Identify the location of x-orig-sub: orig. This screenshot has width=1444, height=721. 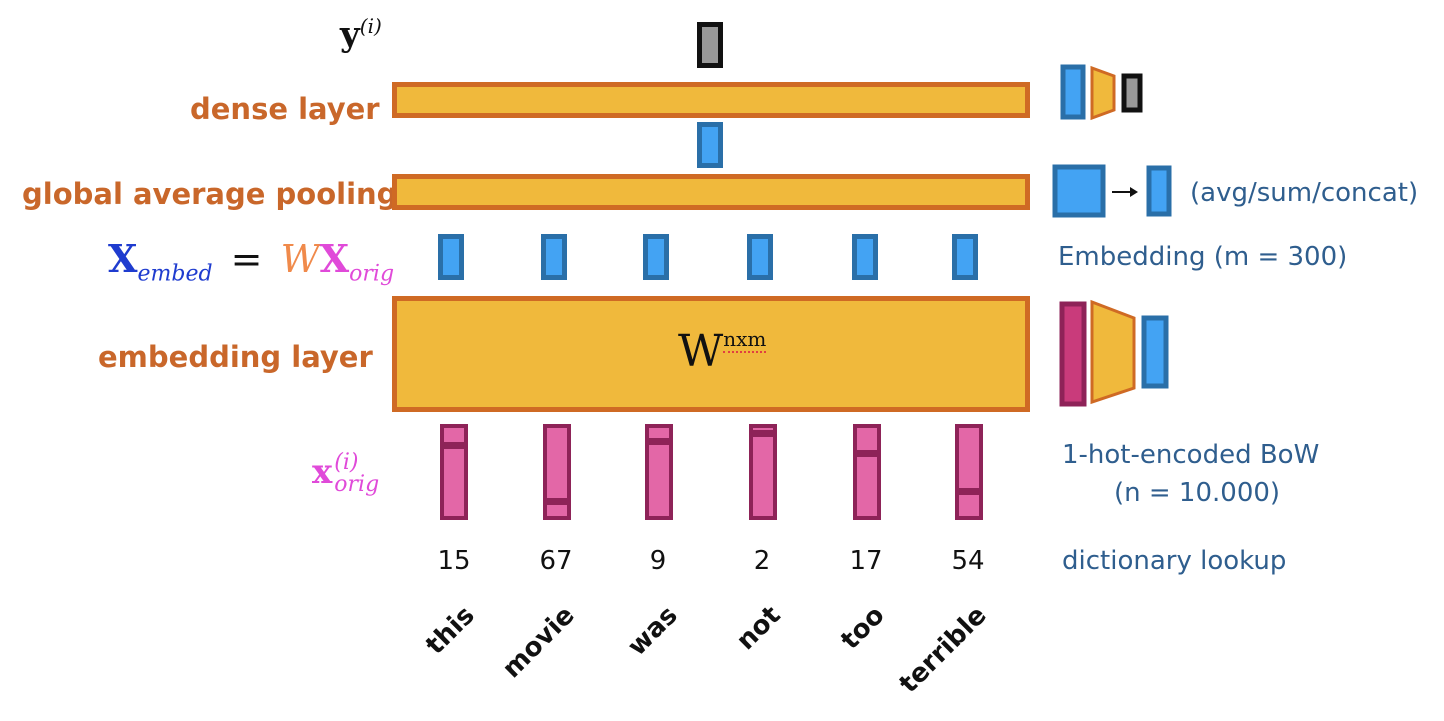
(357, 484).